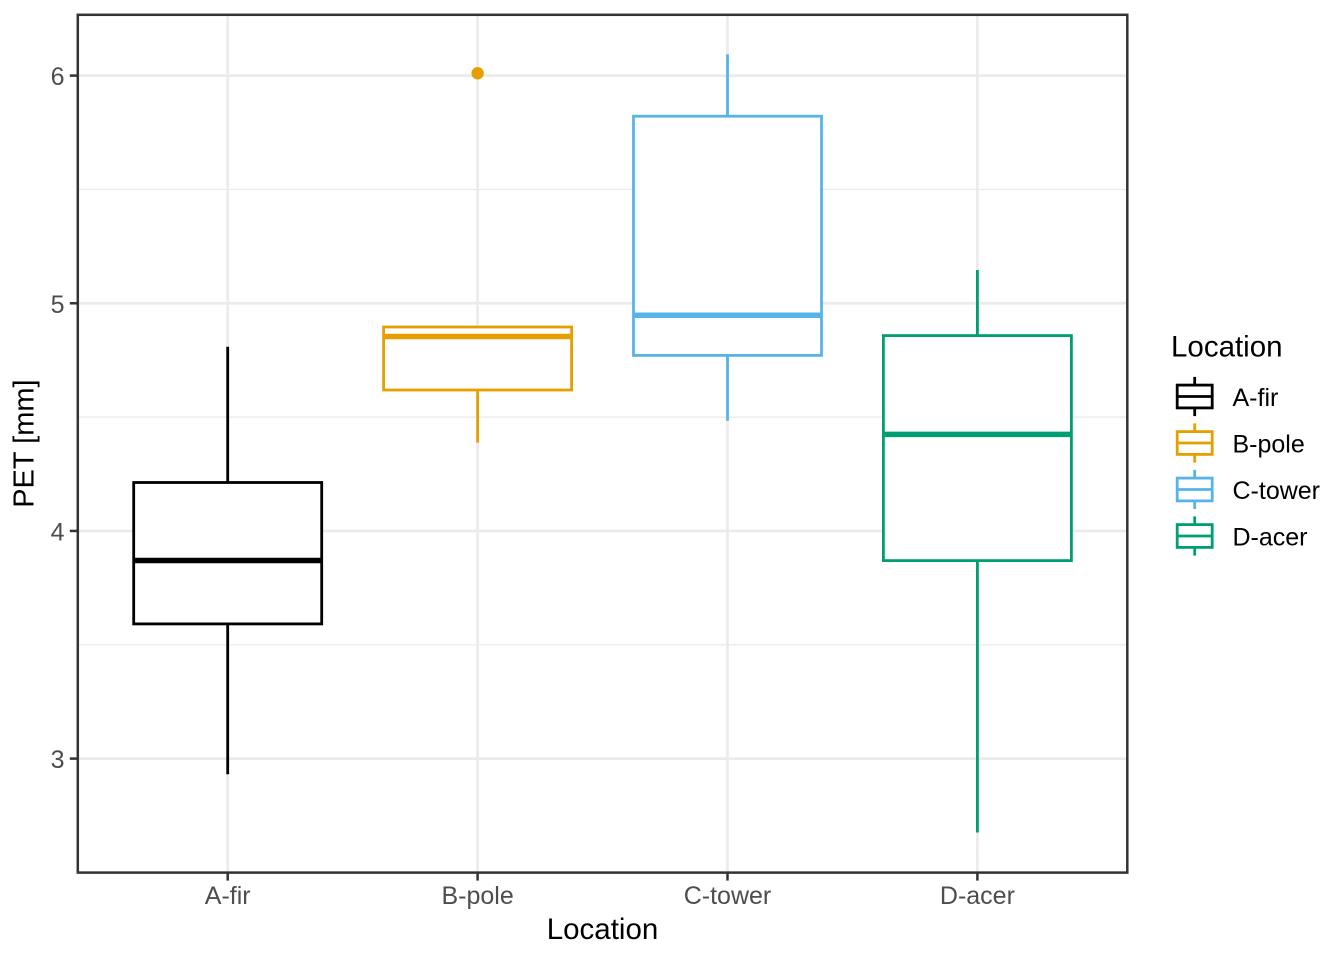 The height and width of the screenshot is (960, 1344). I want to click on svg-text: PET [mm], so click(25, 443).